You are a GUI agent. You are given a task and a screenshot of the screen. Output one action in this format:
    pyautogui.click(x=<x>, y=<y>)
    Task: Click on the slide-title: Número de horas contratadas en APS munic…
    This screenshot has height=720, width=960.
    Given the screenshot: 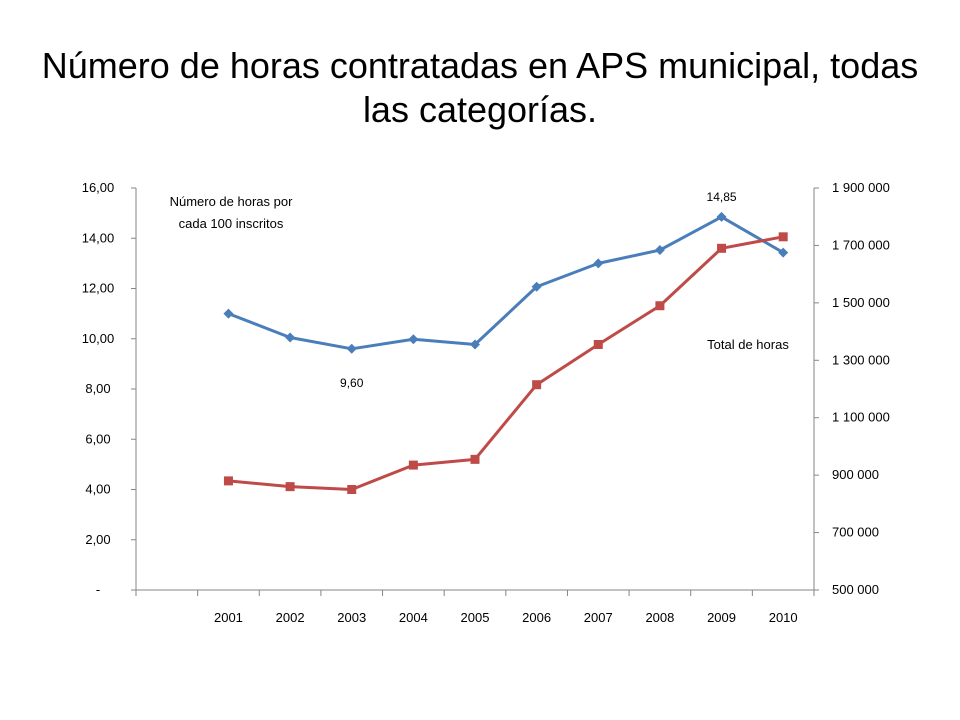 What is the action you would take?
    pyautogui.click(x=480, y=87)
    